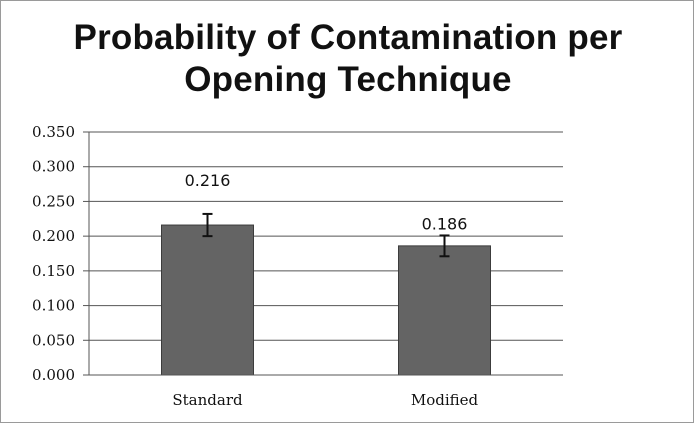  Describe the element at coordinates (207, 300) in the screenshot. I see `bar-standard` at that location.